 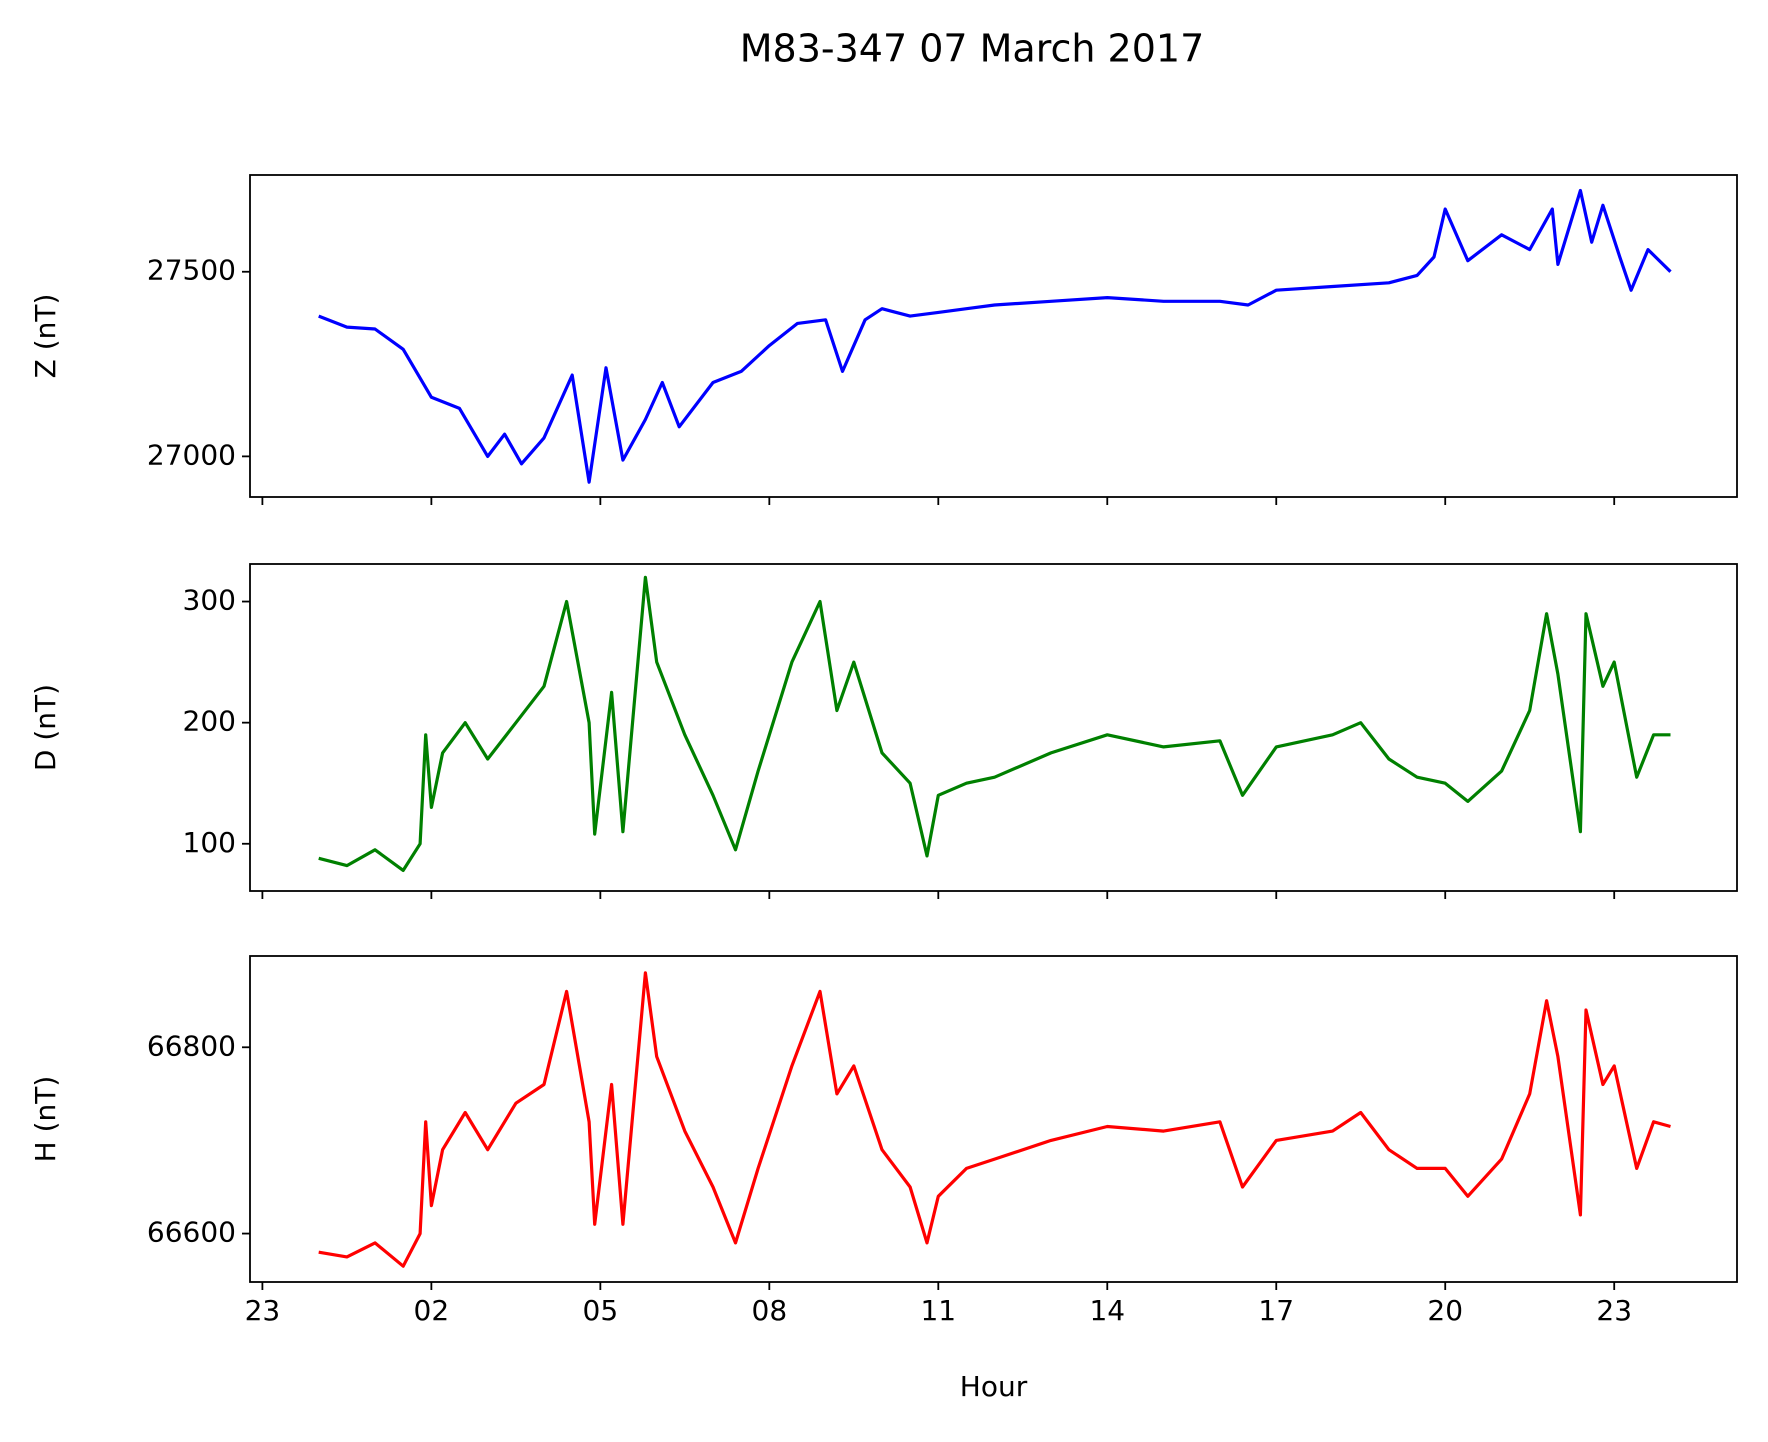 What do you see at coordinates (1107, 1310) in the screenshot?
I see `x-tick-label: 14` at bounding box center [1107, 1310].